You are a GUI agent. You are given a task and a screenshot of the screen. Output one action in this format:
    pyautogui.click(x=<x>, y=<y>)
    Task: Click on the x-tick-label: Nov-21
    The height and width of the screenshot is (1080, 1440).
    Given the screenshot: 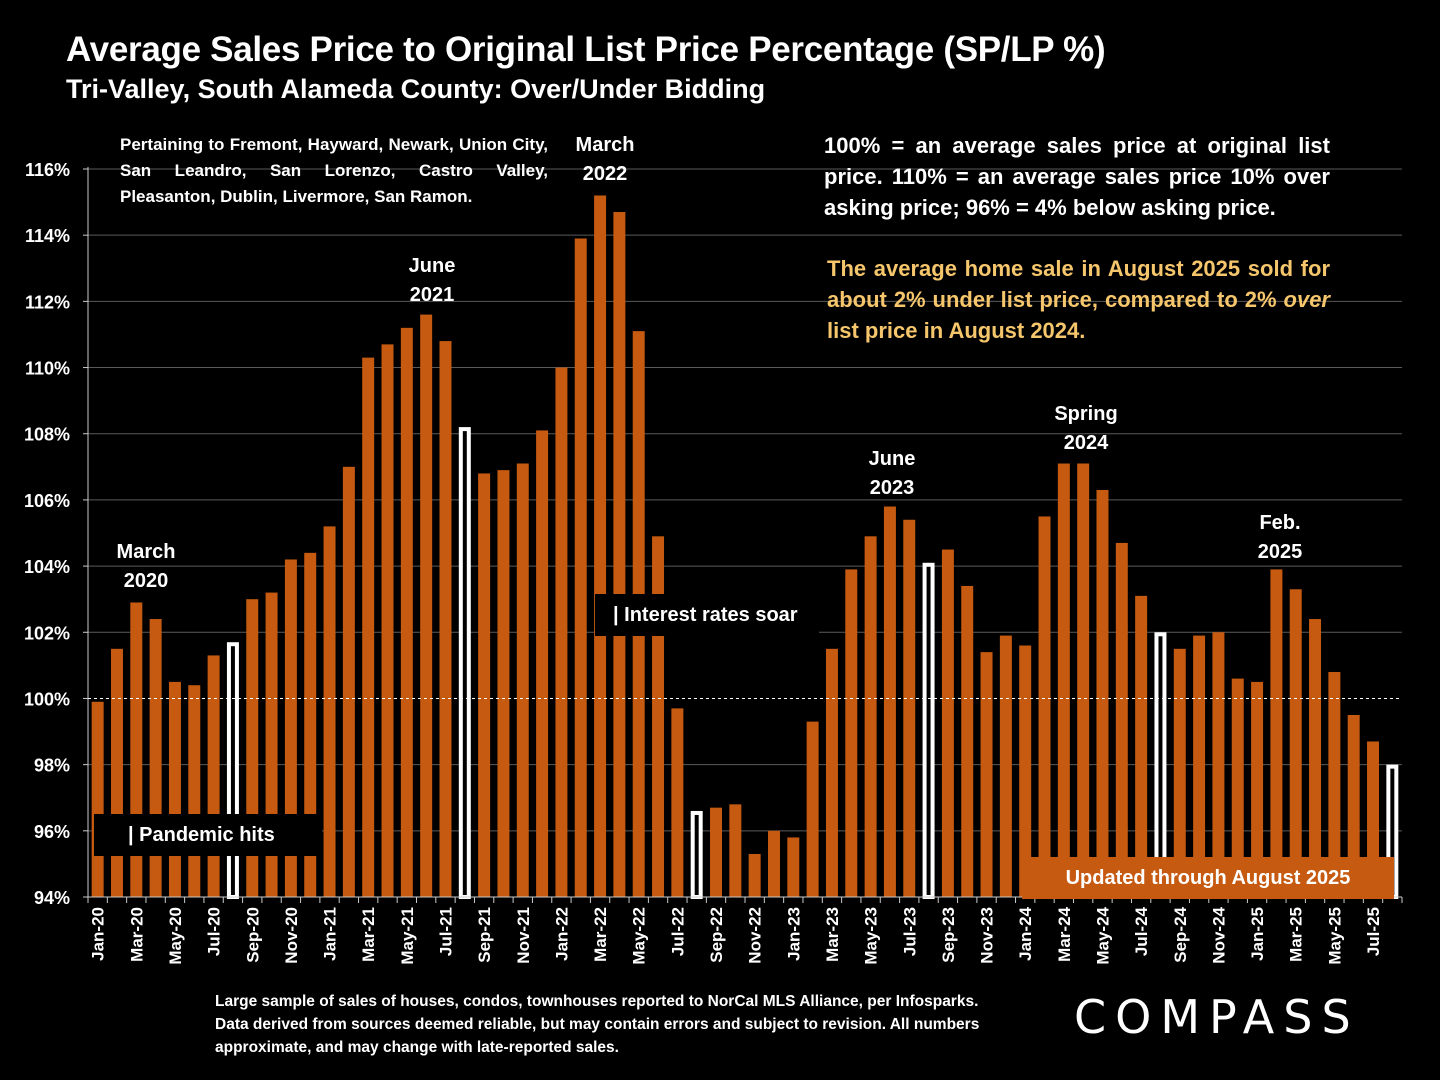 What is the action you would take?
    pyautogui.click(x=523, y=935)
    